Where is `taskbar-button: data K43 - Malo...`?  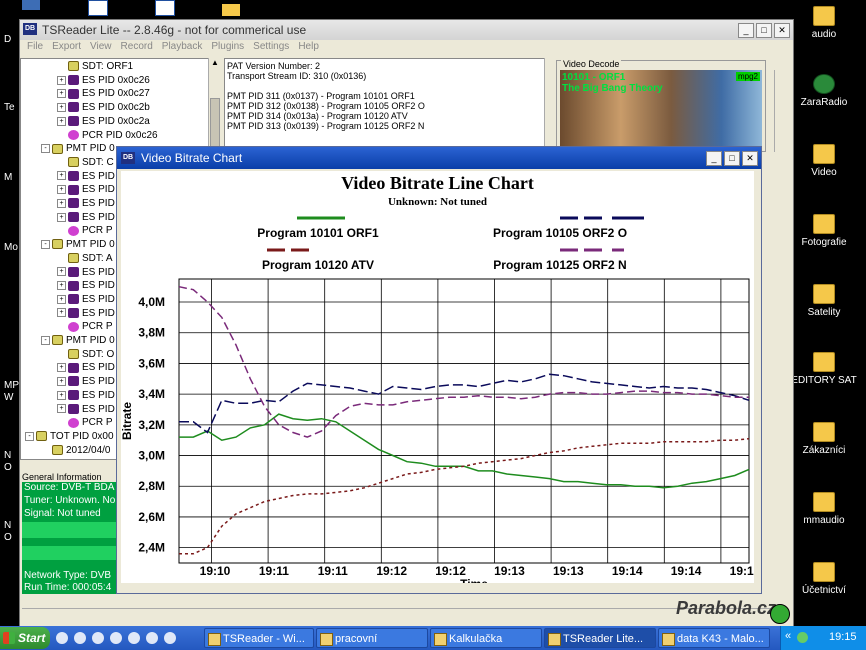 taskbar-button: data K43 - Malo... is located at coordinates (714, 638).